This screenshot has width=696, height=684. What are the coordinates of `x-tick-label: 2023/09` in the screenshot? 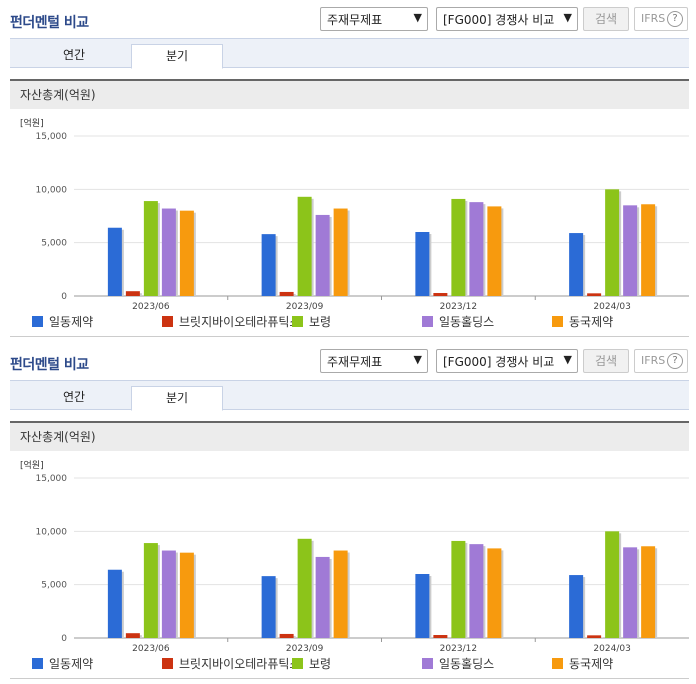 It's located at (305, 306).